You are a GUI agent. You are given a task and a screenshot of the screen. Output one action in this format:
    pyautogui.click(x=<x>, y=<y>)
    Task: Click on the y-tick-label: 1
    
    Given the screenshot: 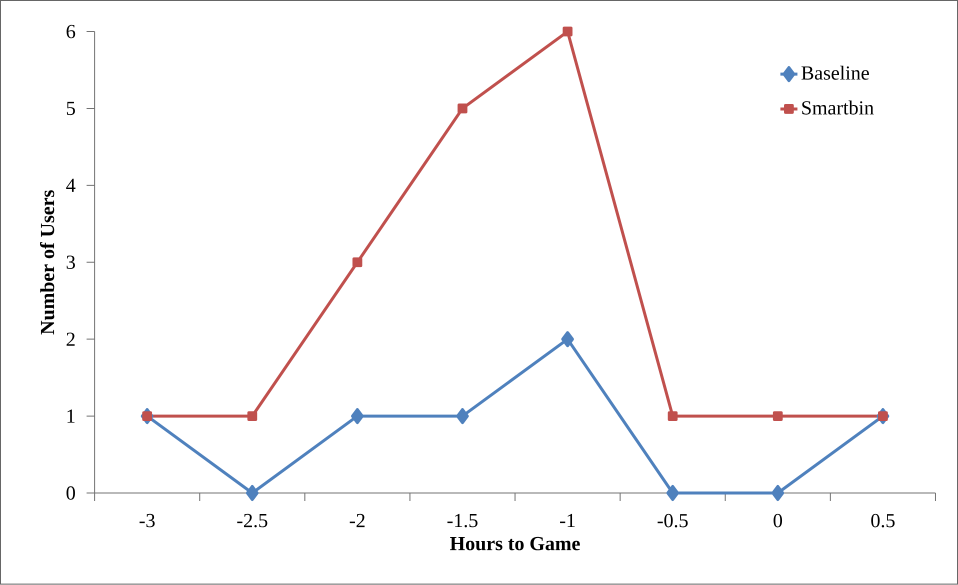 What is the action you would take?
    pyautogui.click(x=71, y=416)
    